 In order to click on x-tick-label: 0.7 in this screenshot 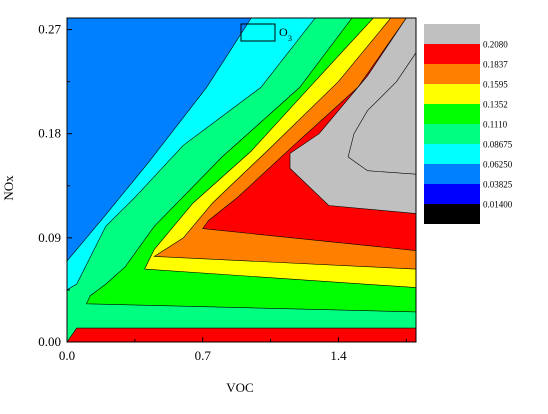, I will do `click(203, 355)`.